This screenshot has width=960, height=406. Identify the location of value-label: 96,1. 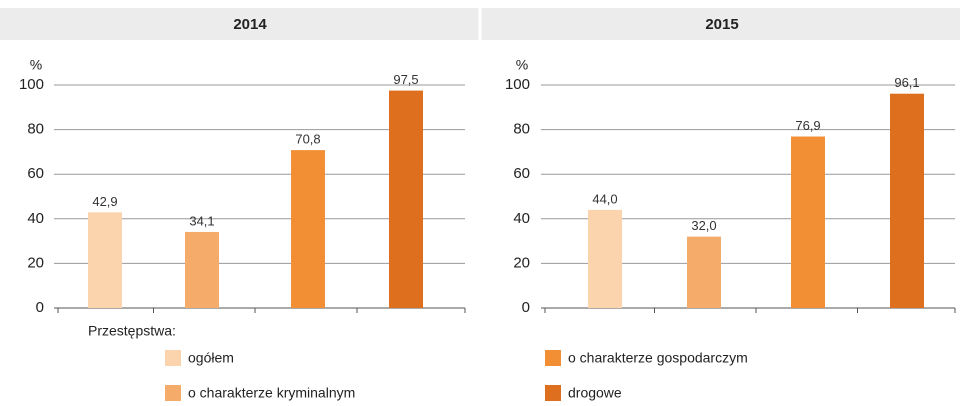
(906, 82).